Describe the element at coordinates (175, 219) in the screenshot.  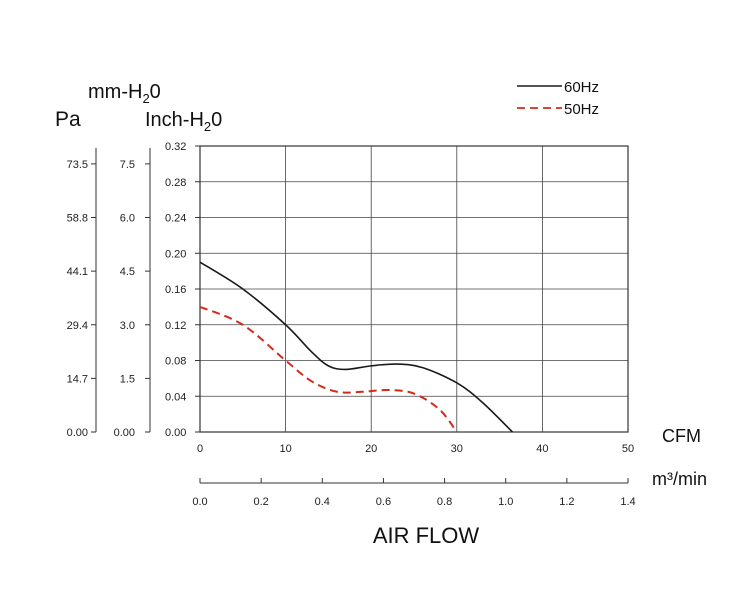
I see `y-tick-label-inch: 0.24` at that location.